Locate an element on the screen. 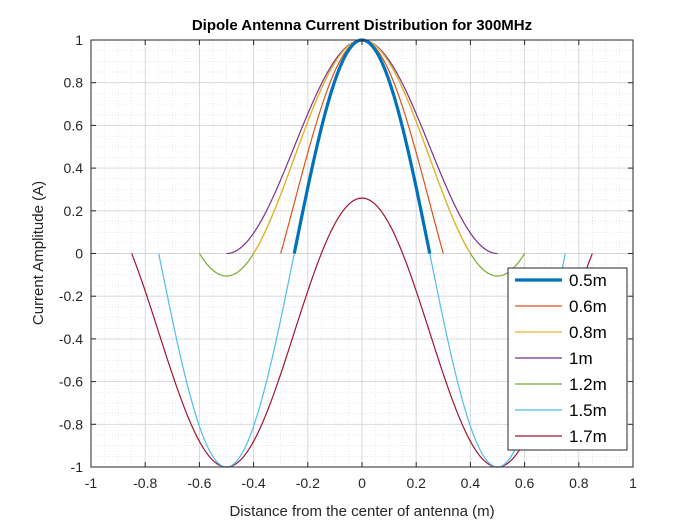 The image size is (700, 530). x-tick-label: 0.2 is located at coordinates (416, 483).